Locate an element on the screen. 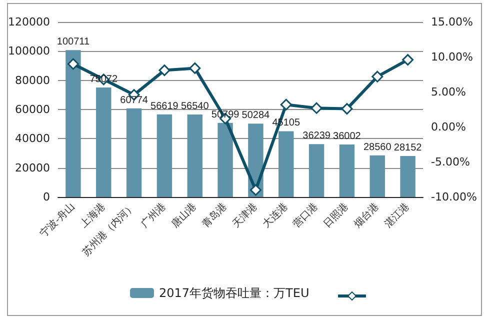  x-tick-label: 上海港 is located at coordinates (93, 215).